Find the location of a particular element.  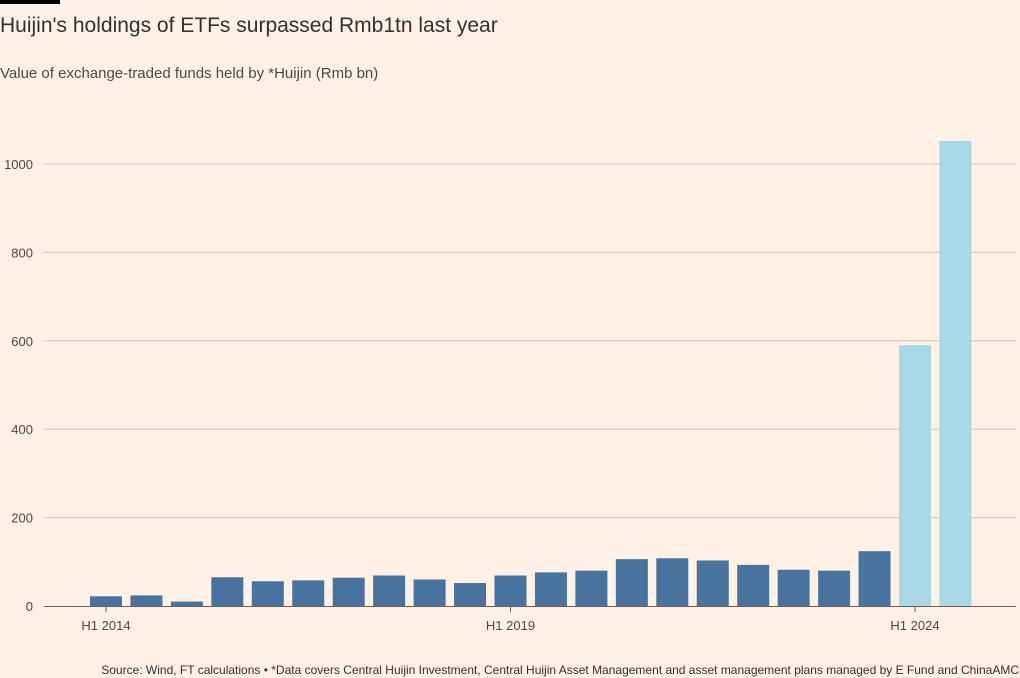

bar-h2-2016 is located at coordinates (308, 593).